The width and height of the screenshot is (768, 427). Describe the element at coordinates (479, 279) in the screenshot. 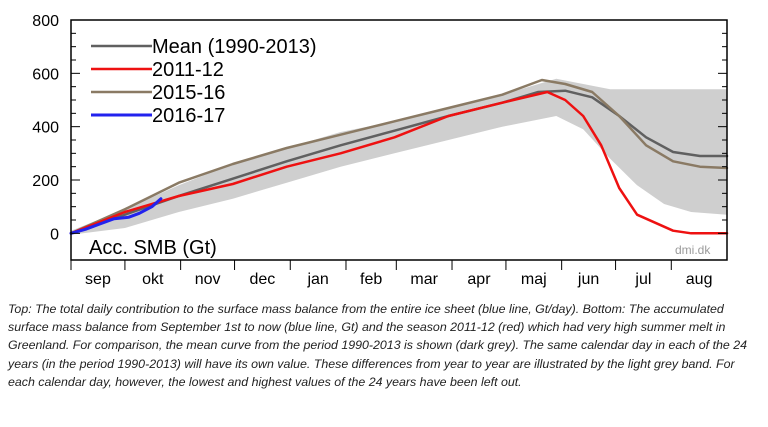

I see `x-tick-label-apr: apr` at that location.